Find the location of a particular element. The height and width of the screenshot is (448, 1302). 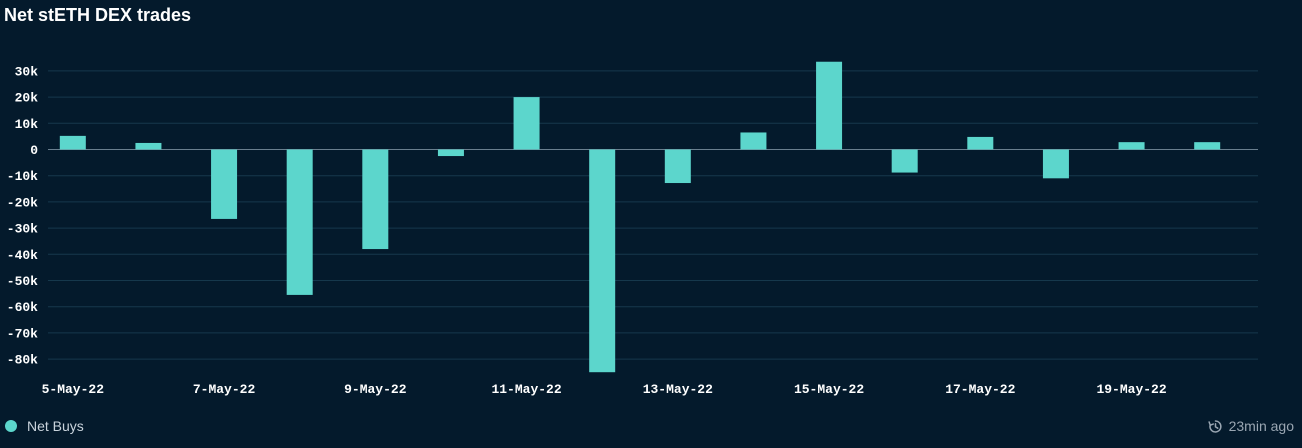

x-tick-label: 15-May-22 is located at coordinates (829, 389).